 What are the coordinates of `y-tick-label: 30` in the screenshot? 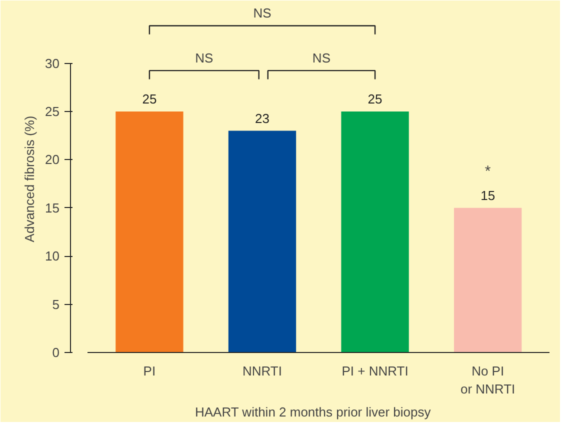 It's located at (52, 63).